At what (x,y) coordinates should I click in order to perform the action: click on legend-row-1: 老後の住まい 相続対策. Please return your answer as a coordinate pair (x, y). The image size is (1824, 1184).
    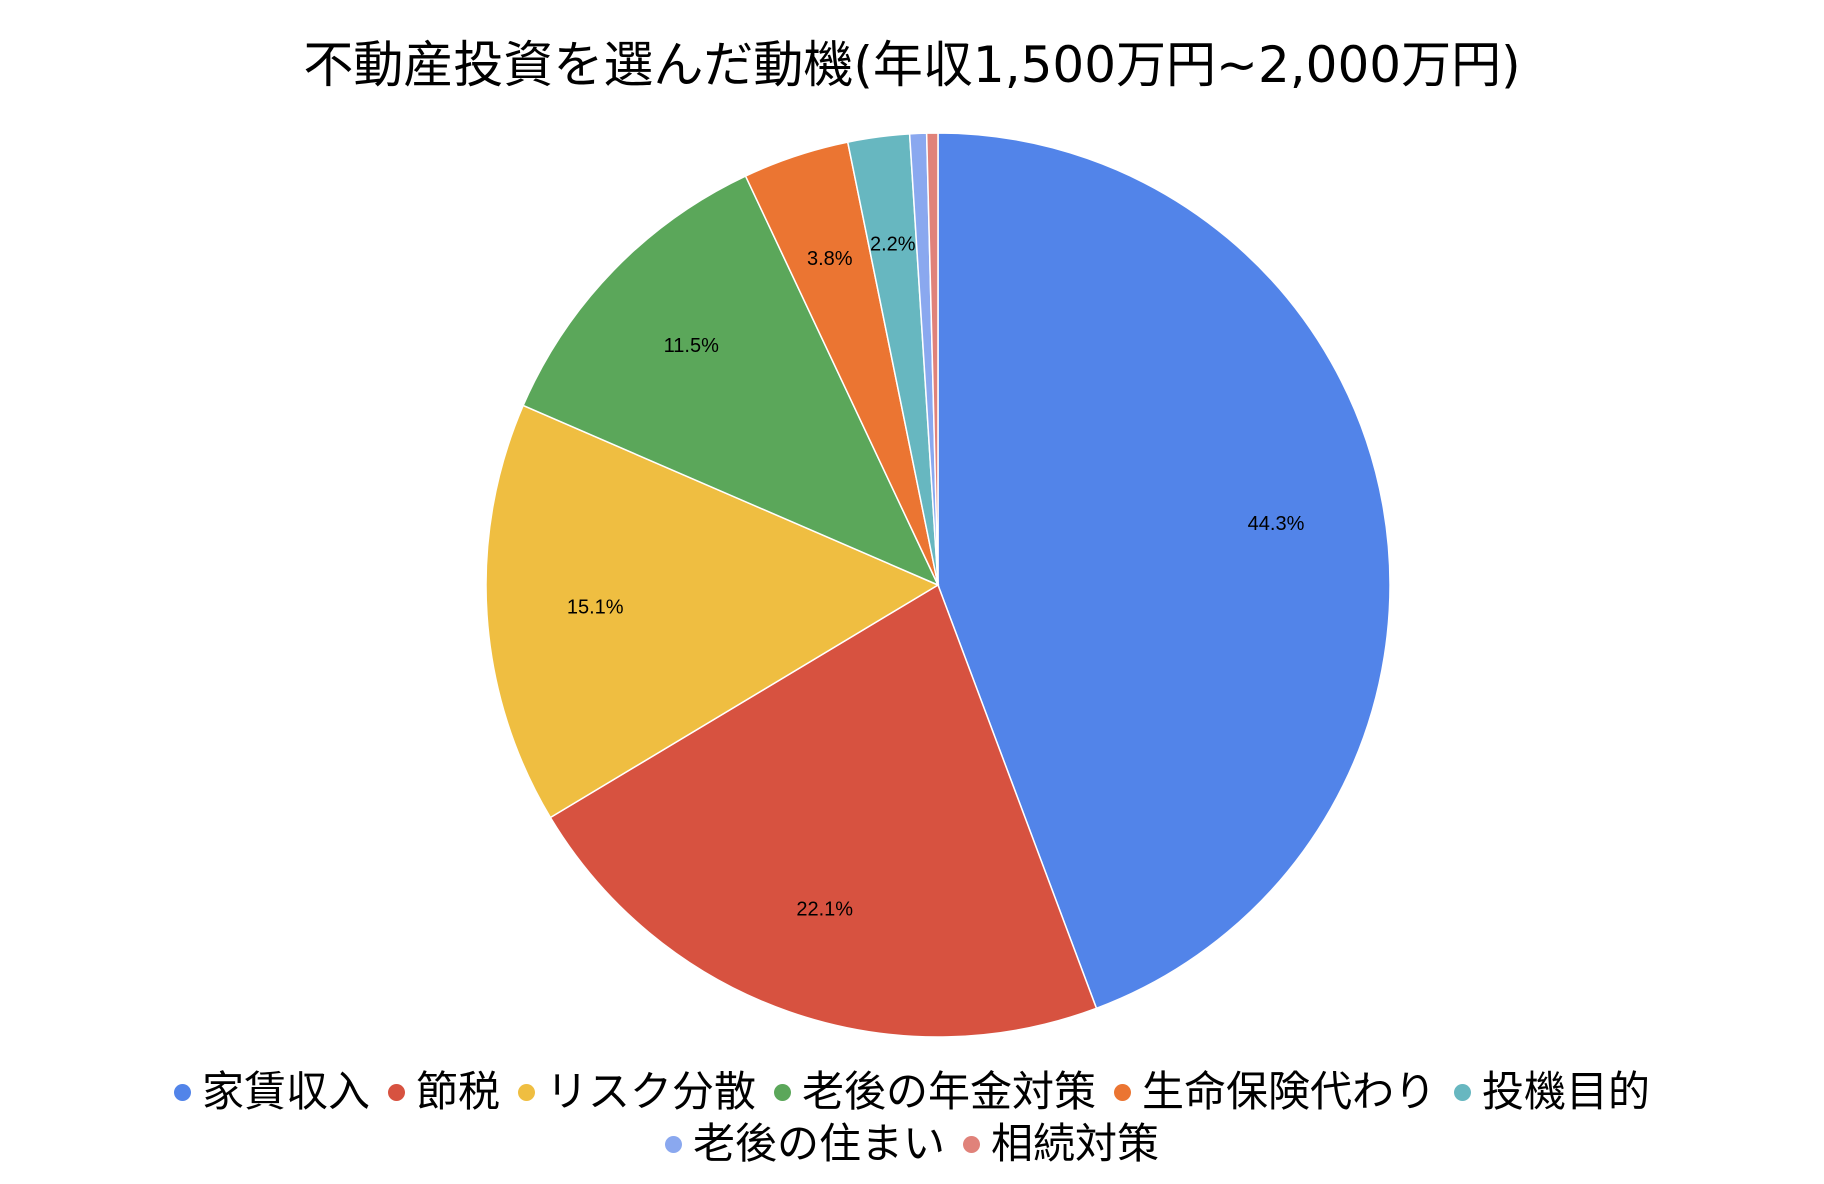
    Looking at the image, I should click on (912, 1144).